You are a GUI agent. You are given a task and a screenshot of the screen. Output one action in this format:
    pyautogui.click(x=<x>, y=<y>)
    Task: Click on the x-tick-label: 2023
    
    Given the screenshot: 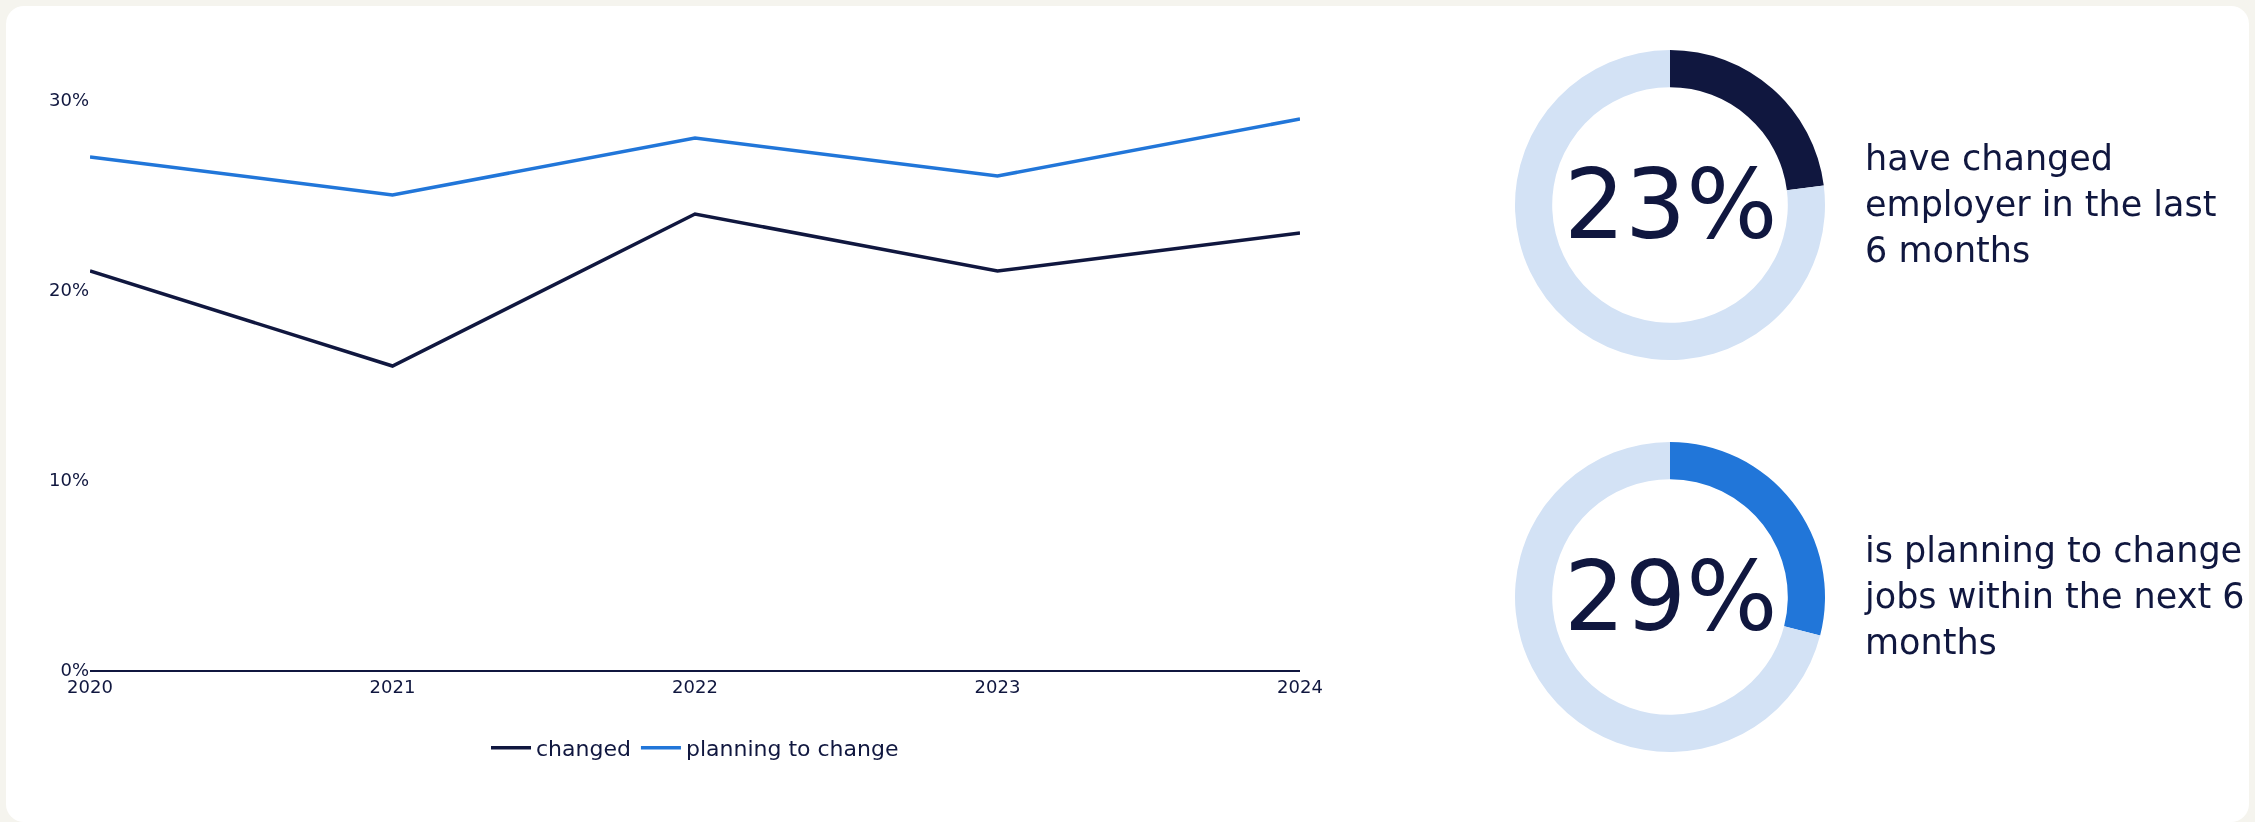 What is the action you would take?
    pyautogui.click(x=997, y=687)
    